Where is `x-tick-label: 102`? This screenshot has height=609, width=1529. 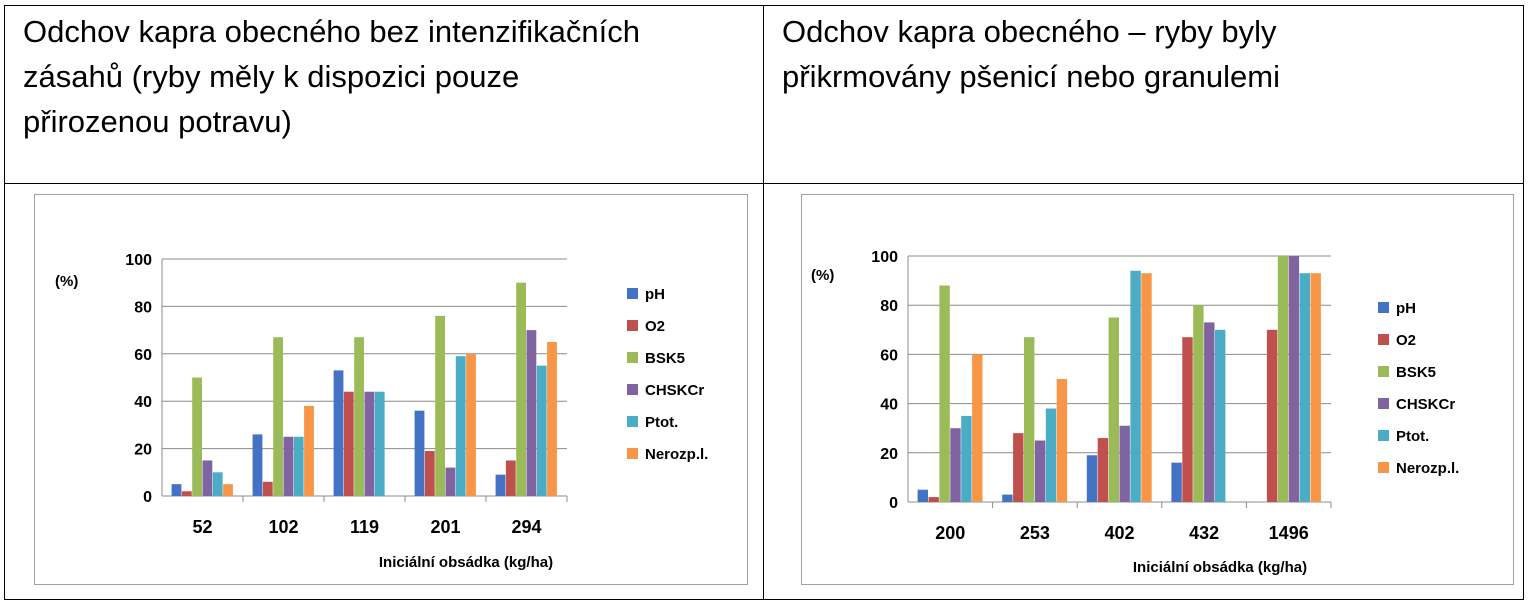 x-tick-label: 102 is located at coordinates (283, 527).